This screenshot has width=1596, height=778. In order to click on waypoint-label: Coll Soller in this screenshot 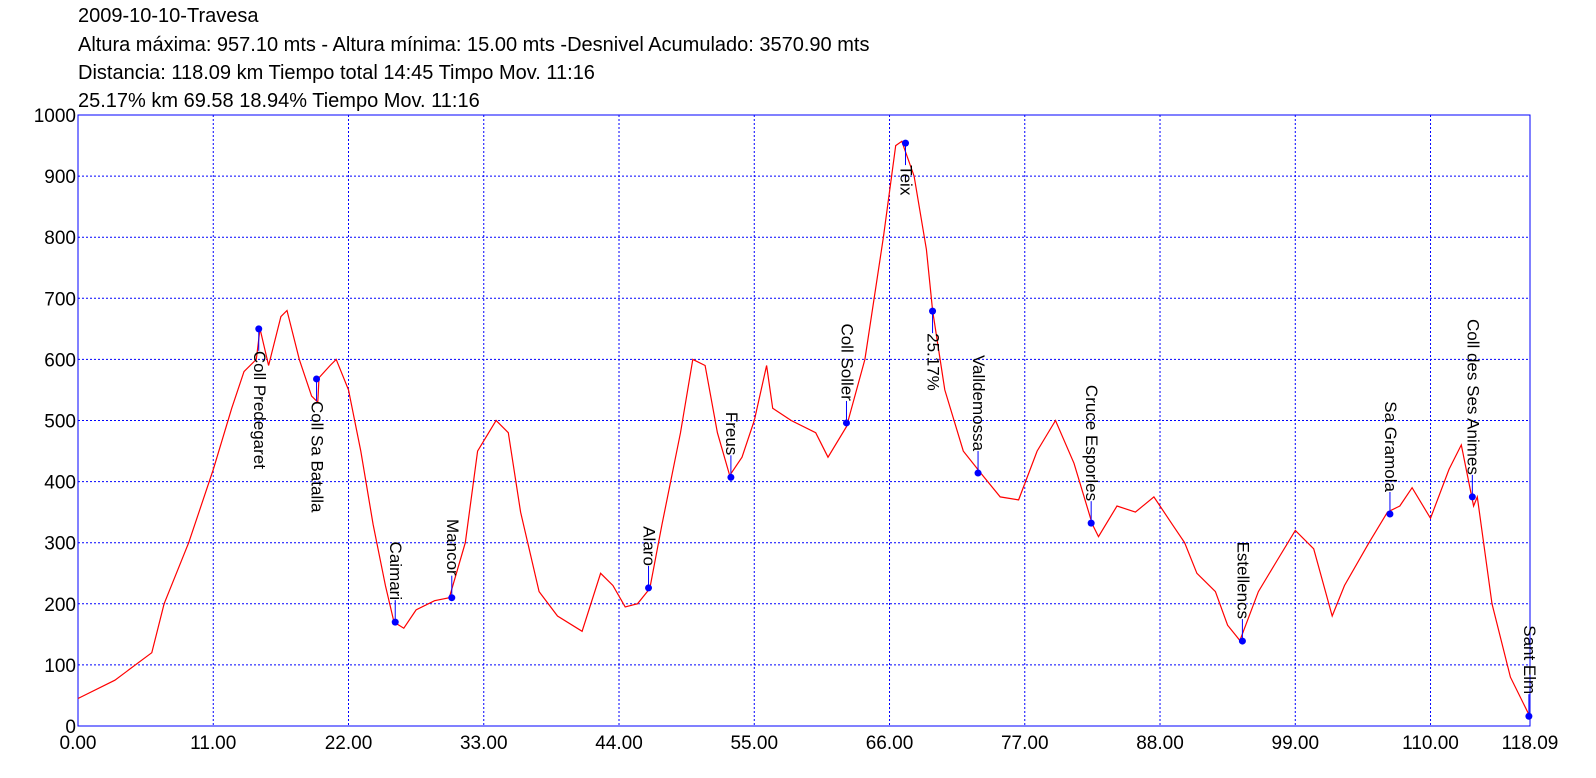, I will do `click(846, 362)`.